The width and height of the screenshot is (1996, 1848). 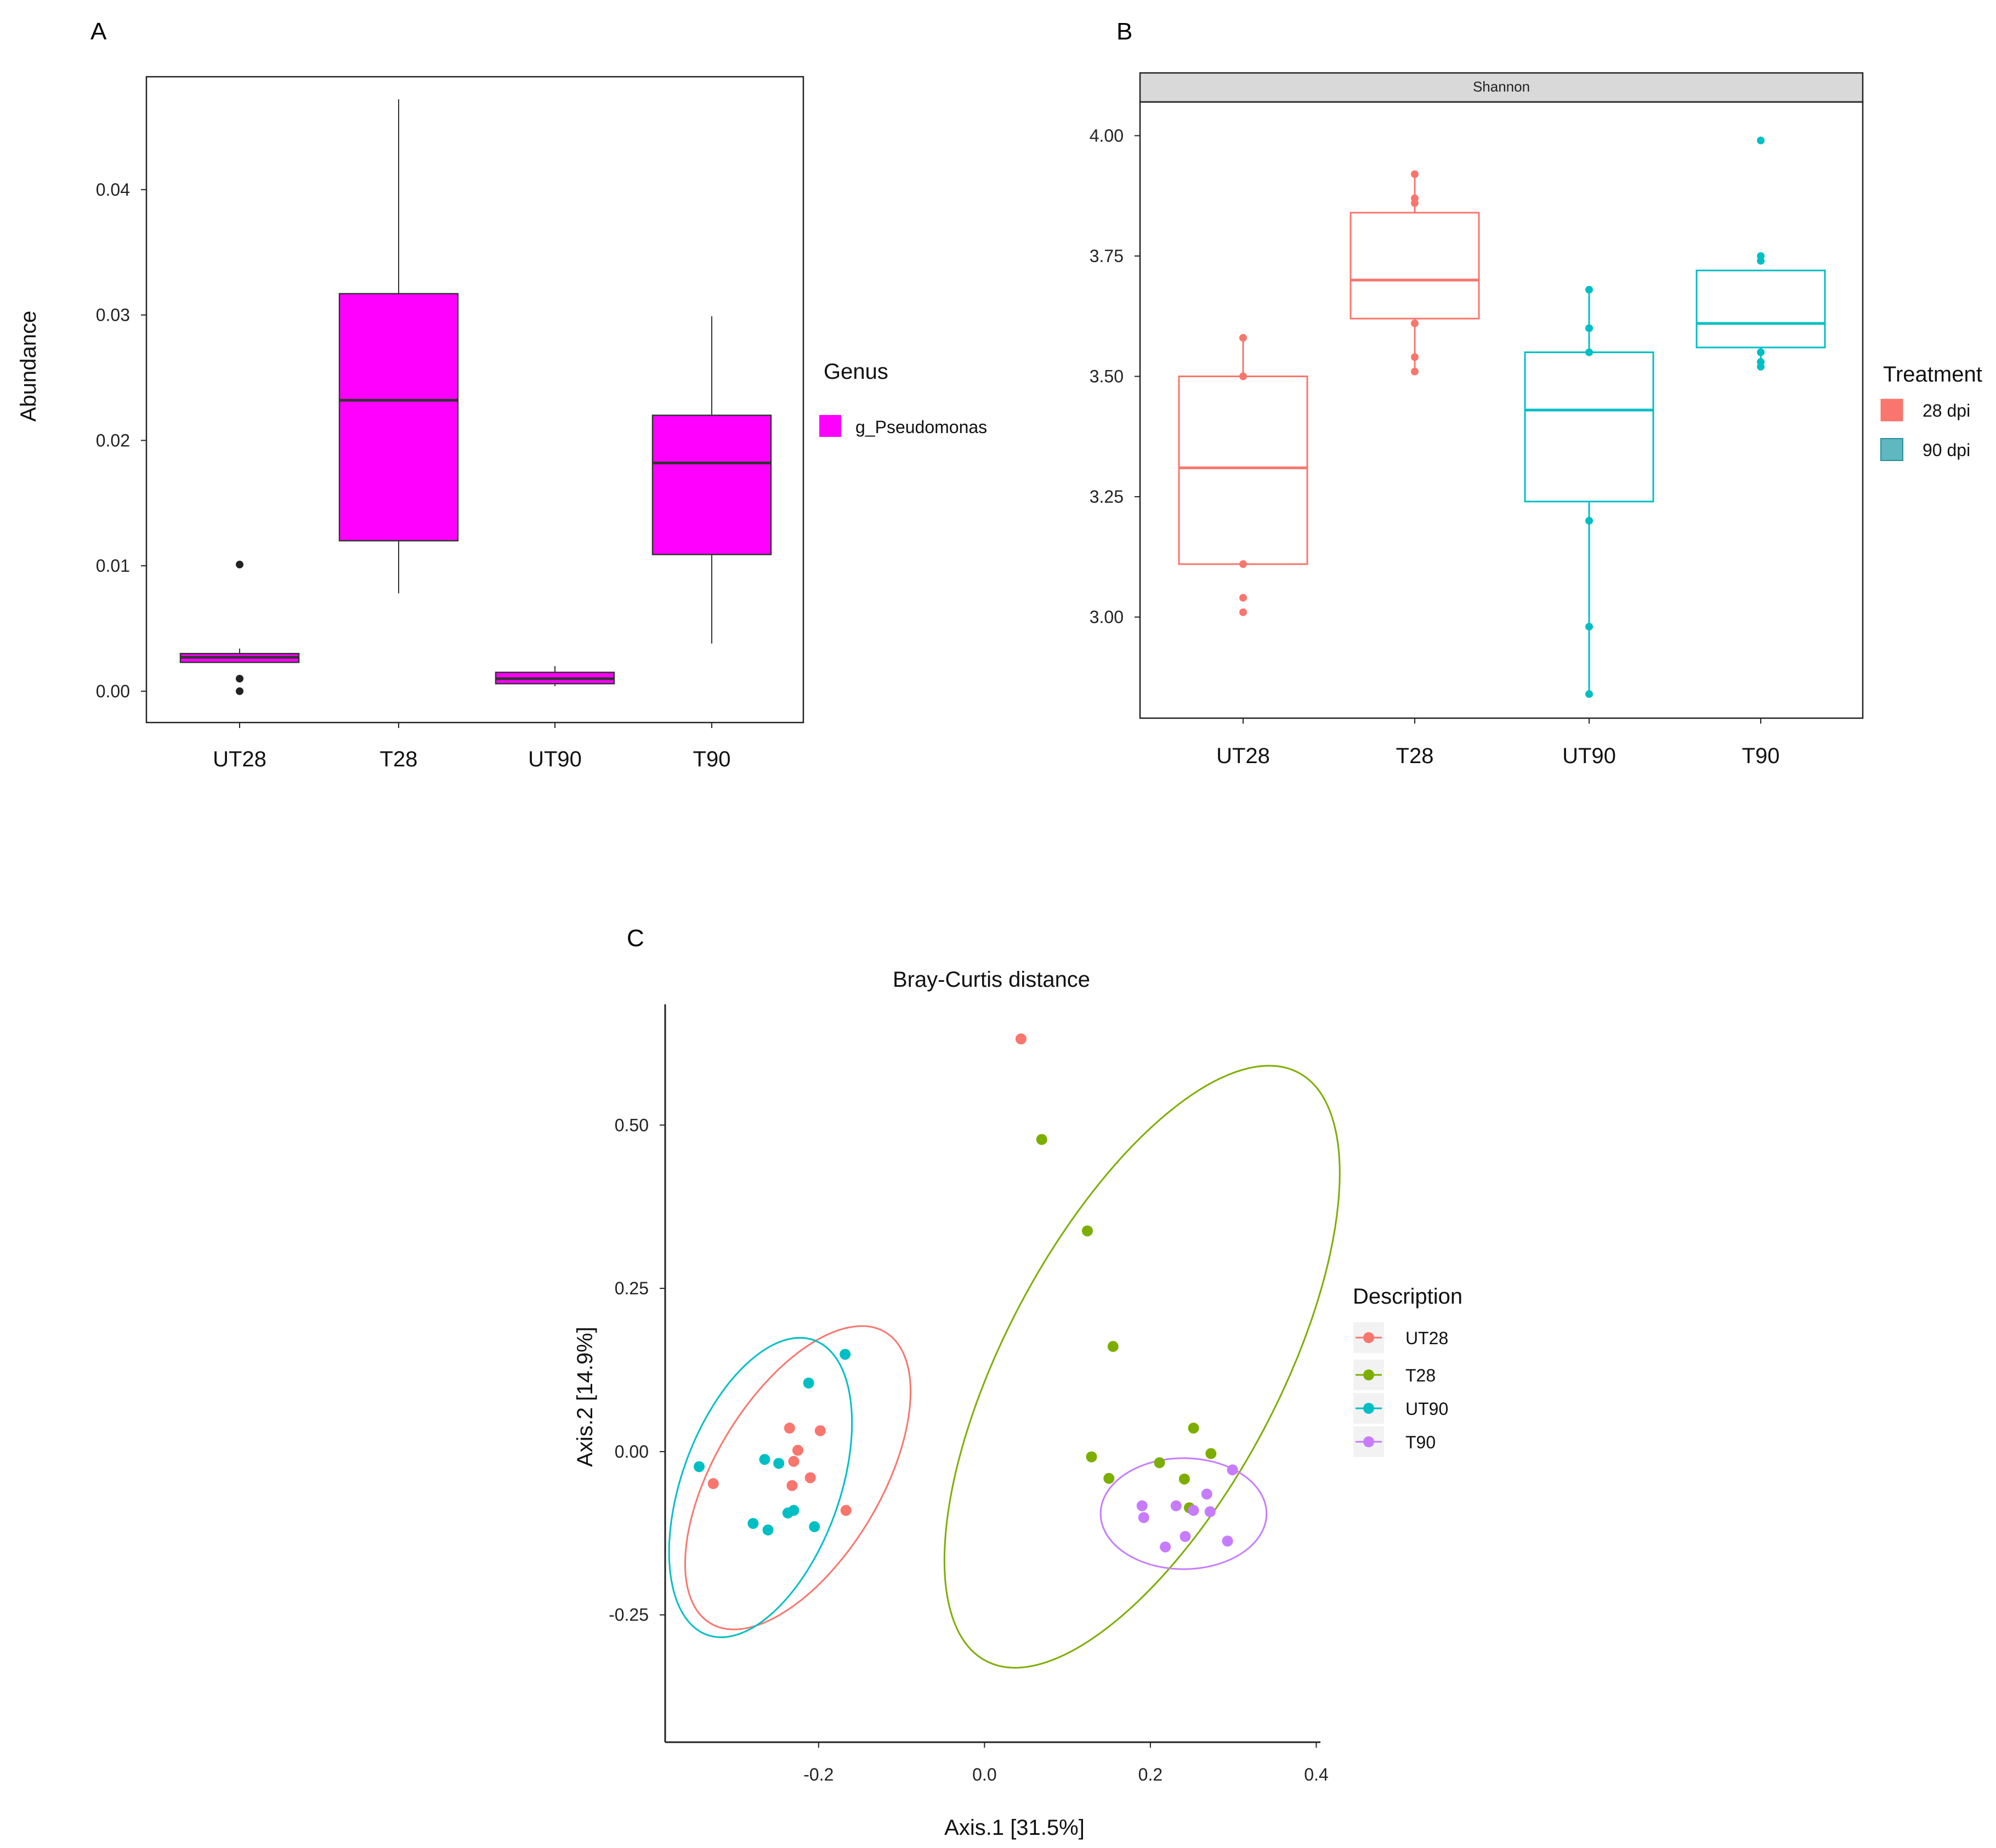 What do you see at coordinates (585, 1397) in the screenshot?
I see `panel-c-y-axis-title: Axis.2 [14.9%]` at bounding box center [585, 1397].